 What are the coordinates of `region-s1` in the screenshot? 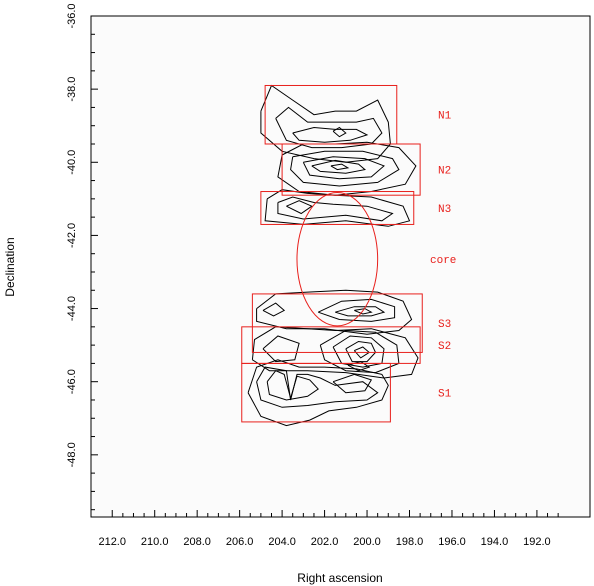 It's located at (316, 392).